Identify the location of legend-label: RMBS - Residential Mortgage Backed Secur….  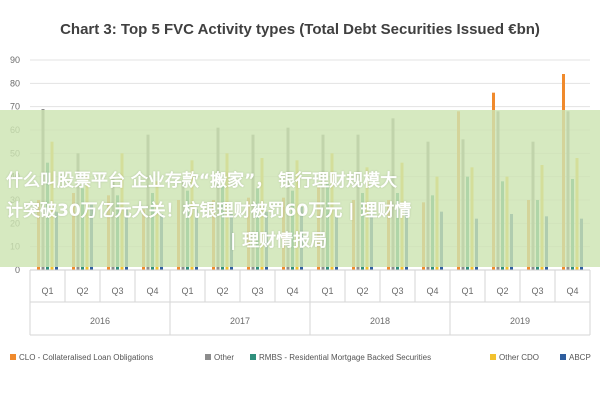
(345, 357).